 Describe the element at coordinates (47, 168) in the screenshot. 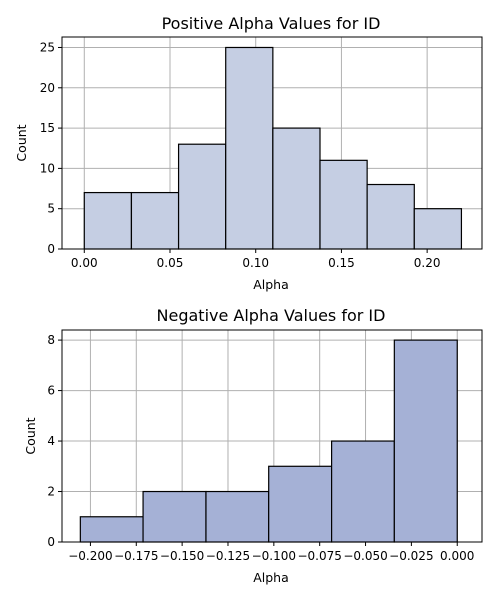

I see `y-tick-label: 10` at that location.